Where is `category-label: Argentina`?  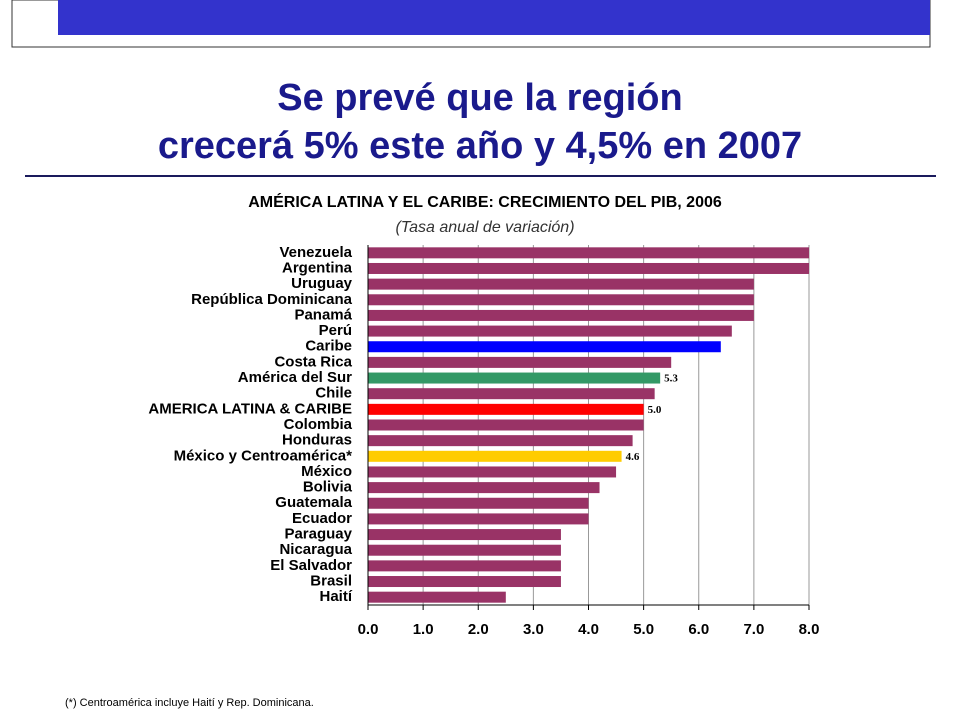 category-label: Argentina is located at coordinates (317, 267).